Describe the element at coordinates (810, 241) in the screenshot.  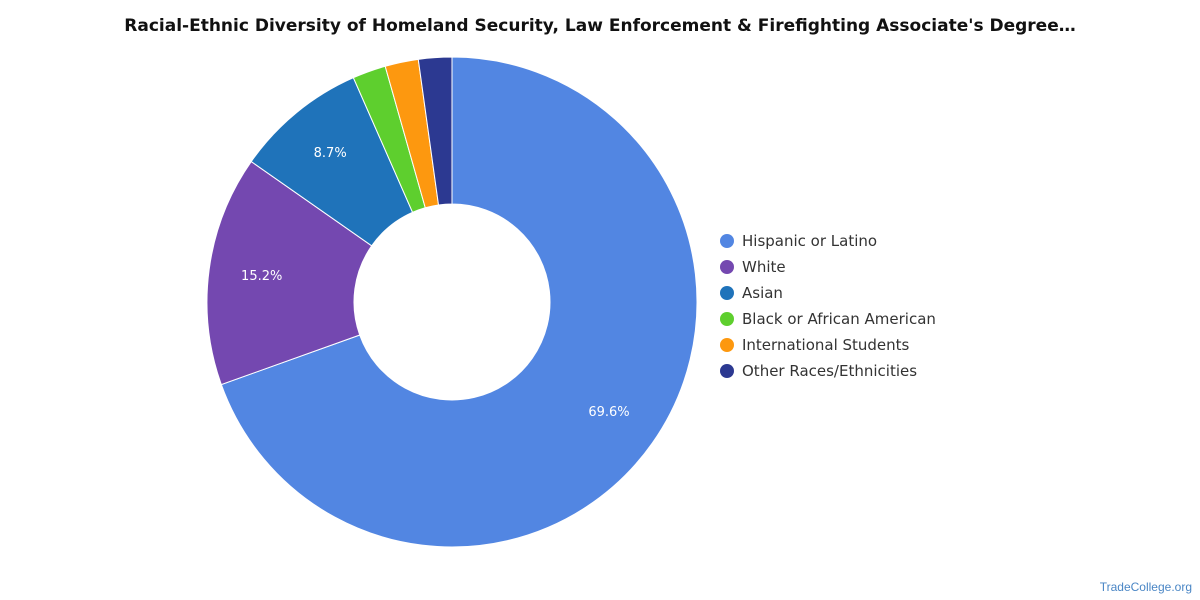
I see `legend-label: Hispanic or Latino` at that location.